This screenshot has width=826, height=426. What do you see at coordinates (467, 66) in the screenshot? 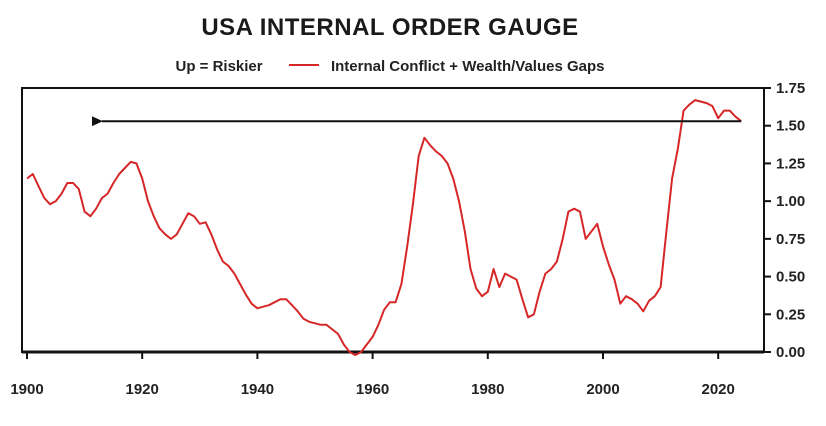
I see `legend-series-label: Internal Conflict + Wealth/Values Gaps` at bounding box center [467, 66].